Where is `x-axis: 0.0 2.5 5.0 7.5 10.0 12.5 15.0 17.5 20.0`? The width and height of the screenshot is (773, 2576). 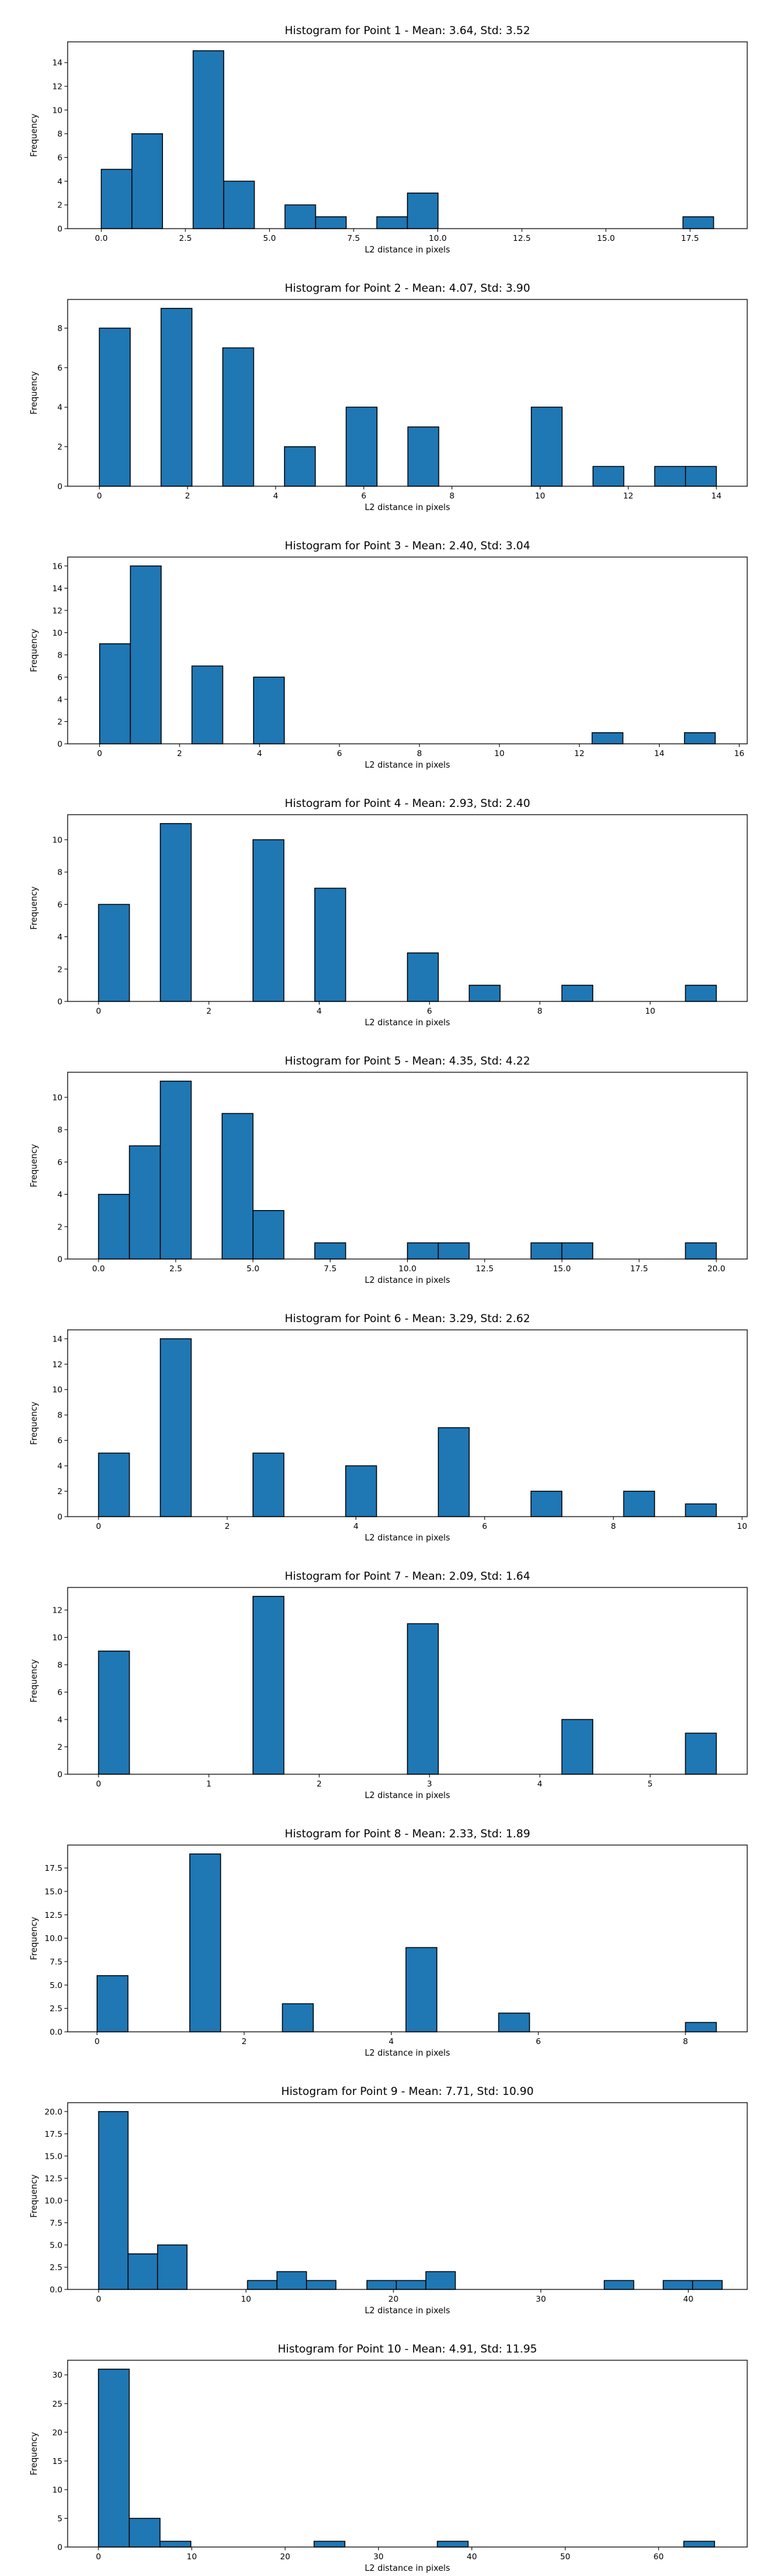
x-axis: 0.0 2.5 5.0 7.5 10.0 12.5 15.0 17.5 20.0 is located at coordinates (408, 1266).